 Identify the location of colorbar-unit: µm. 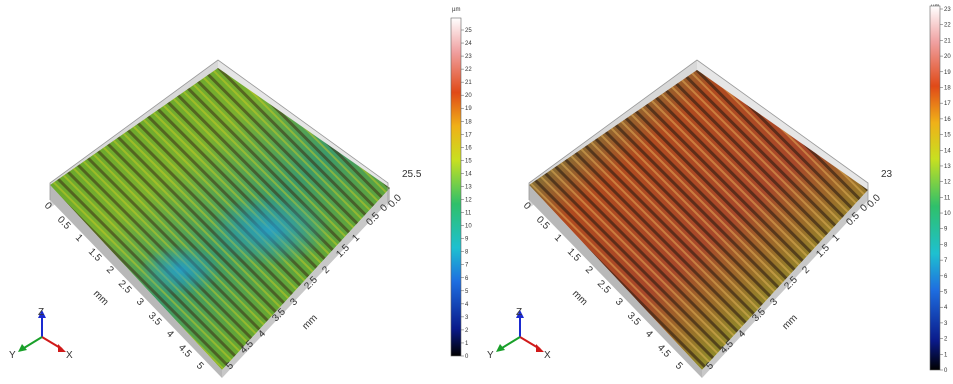
(456, 10).